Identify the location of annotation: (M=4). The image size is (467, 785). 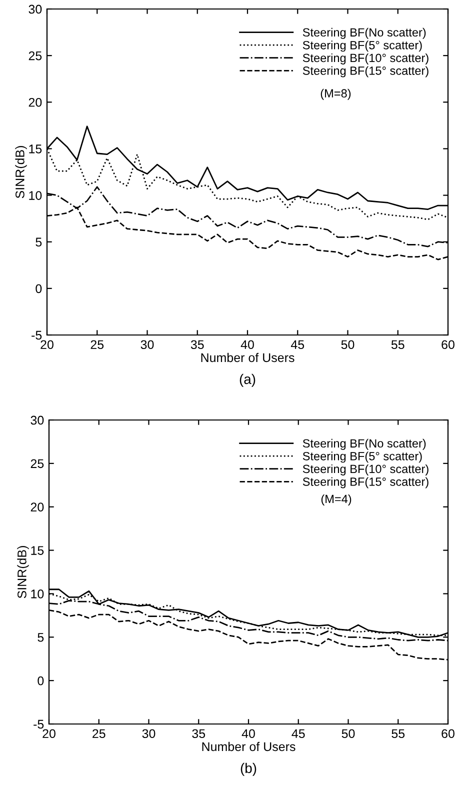
(336, 500).